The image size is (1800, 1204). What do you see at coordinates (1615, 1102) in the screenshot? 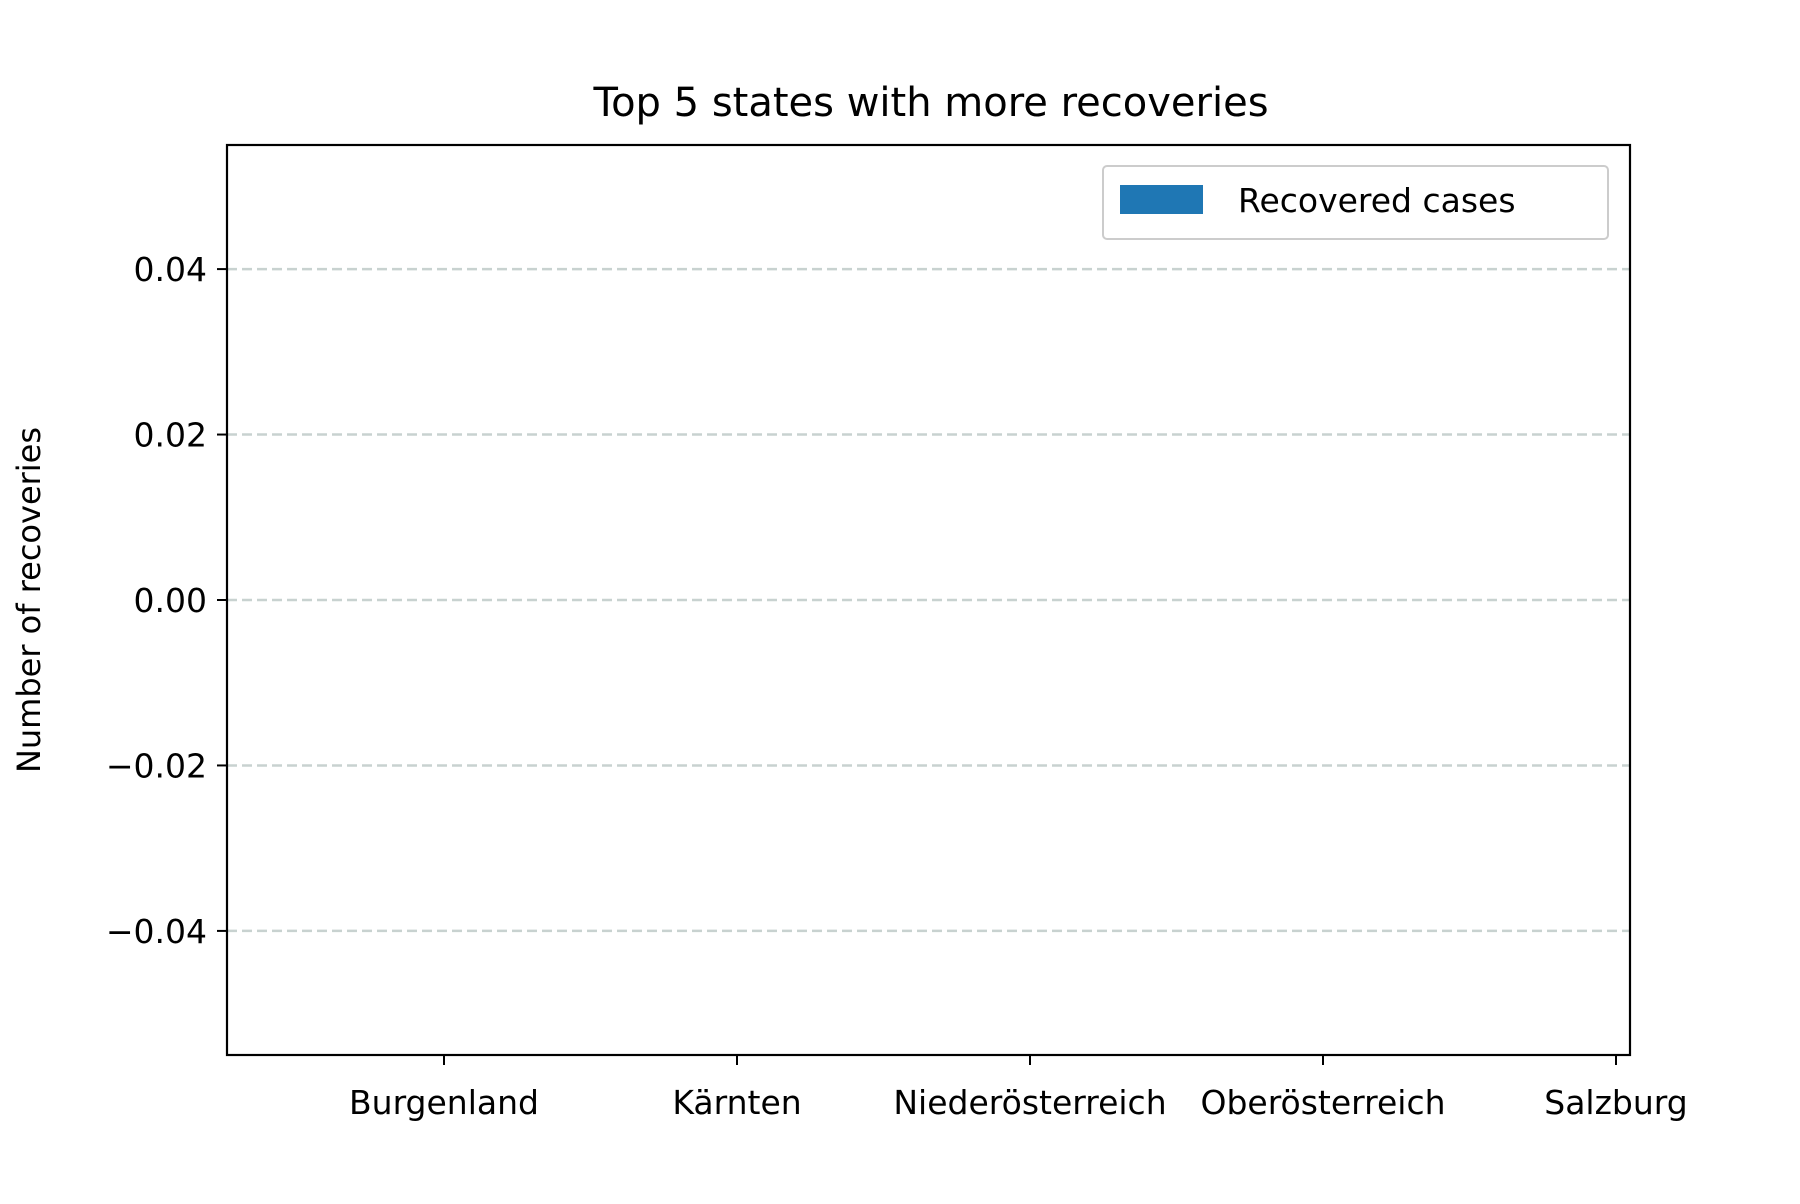
I see `x-tick-label: Salzburg` at bounding box center [1615, 1102].